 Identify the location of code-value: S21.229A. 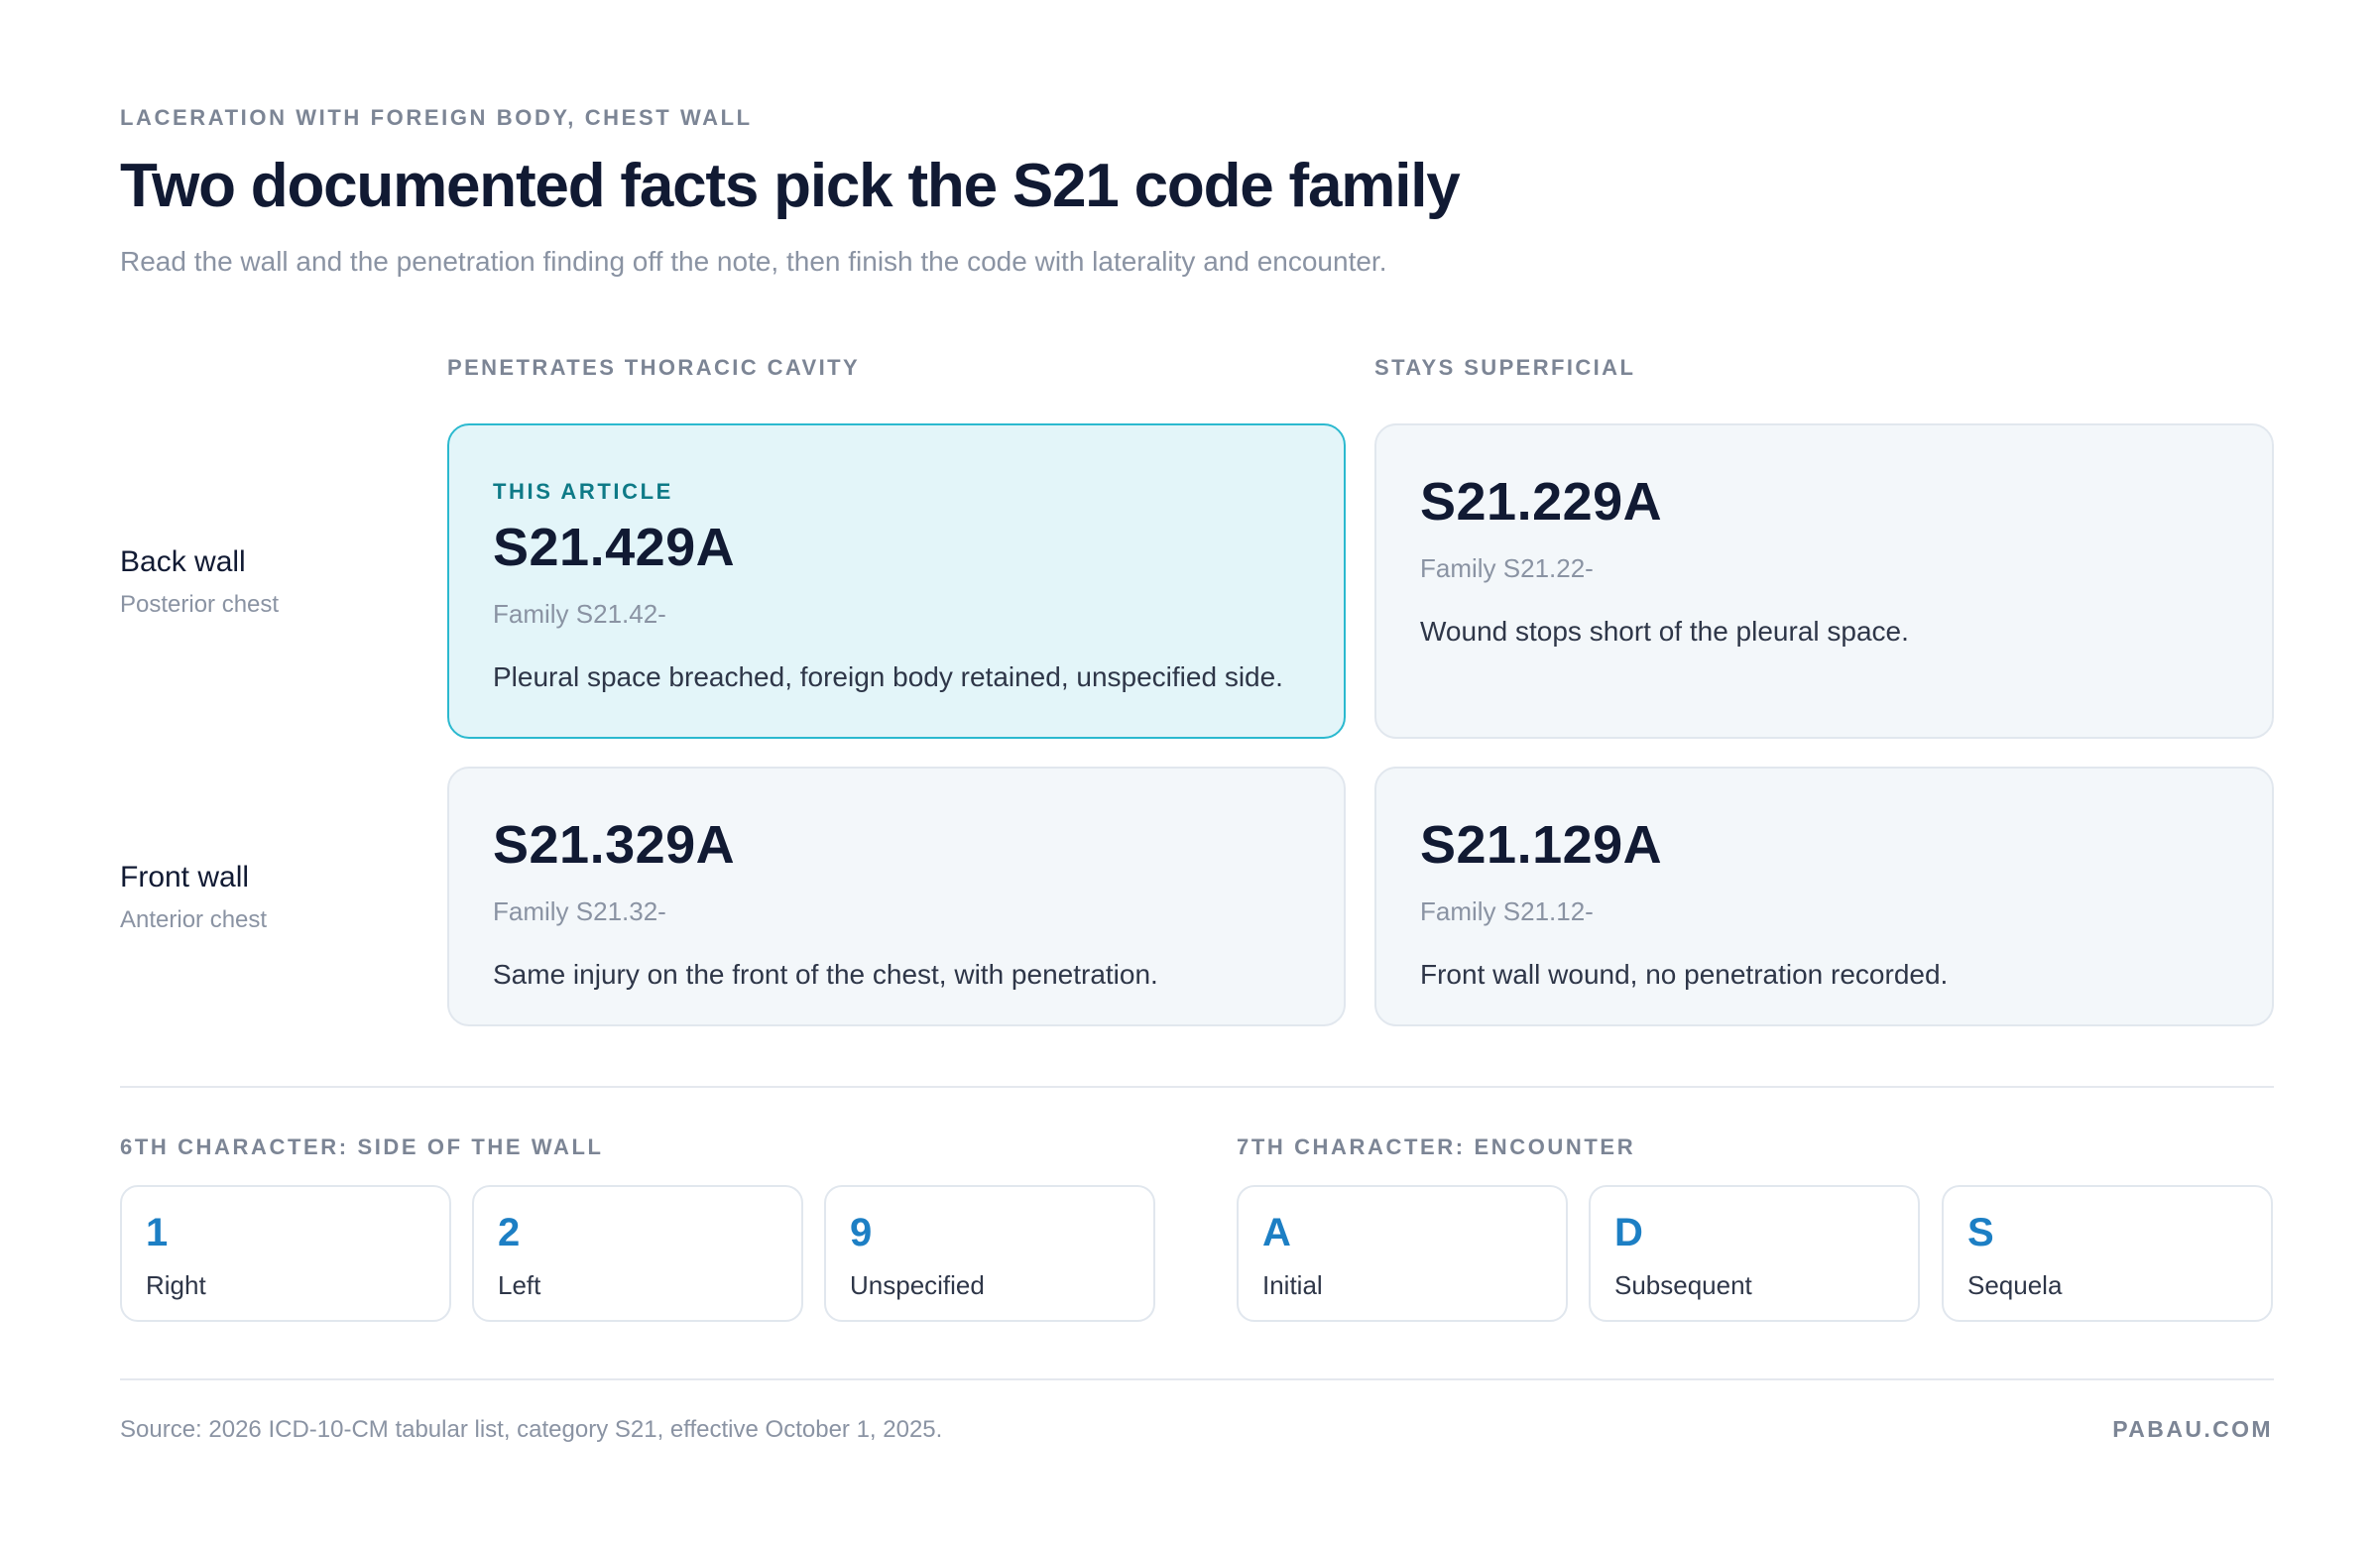
(1541, 502).